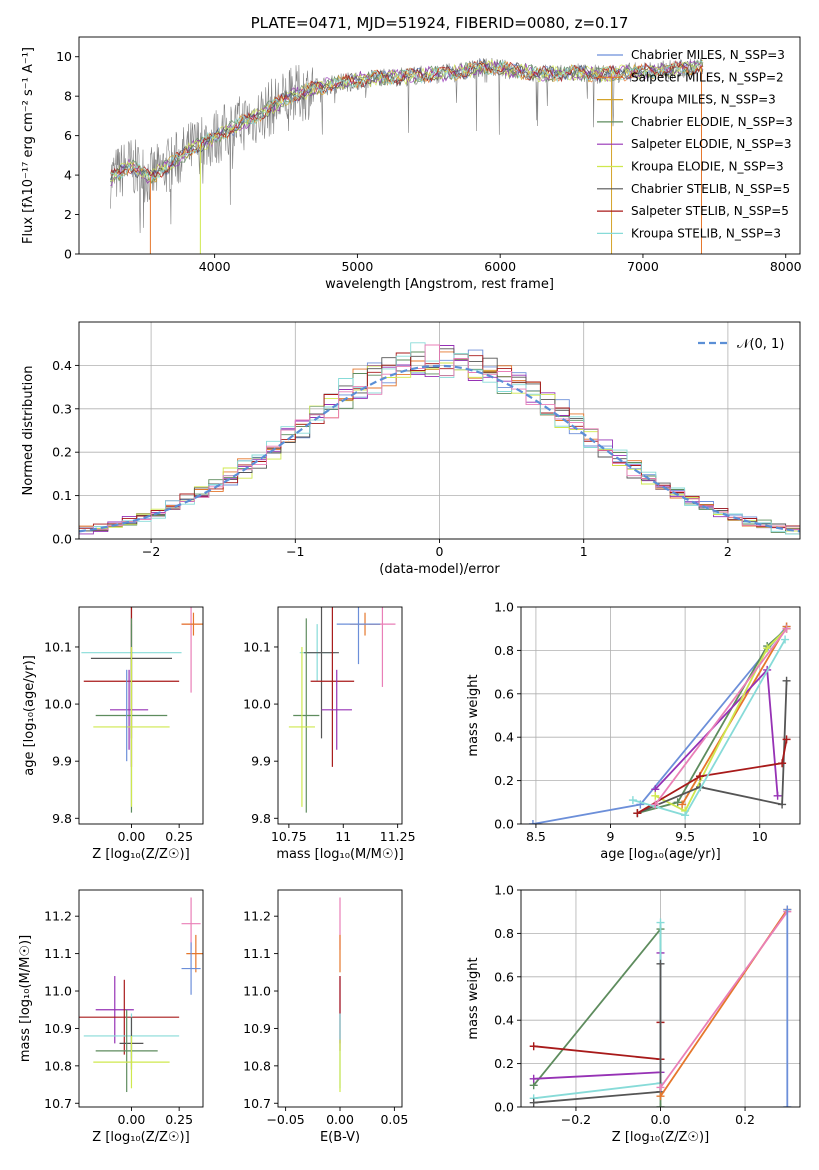  What do you see at coordinates (62, 495) in the screenshot?
I see `y-tick-label: 0.1` at bounding box center [62, 495].